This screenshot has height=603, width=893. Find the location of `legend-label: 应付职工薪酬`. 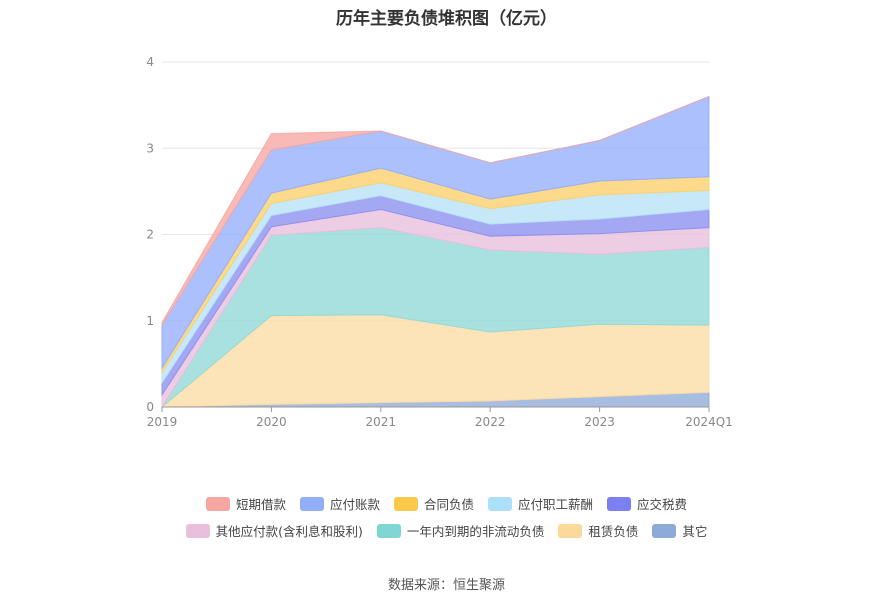

legend-label: 应付职工薪酬 is located at coordinates (556, 504).